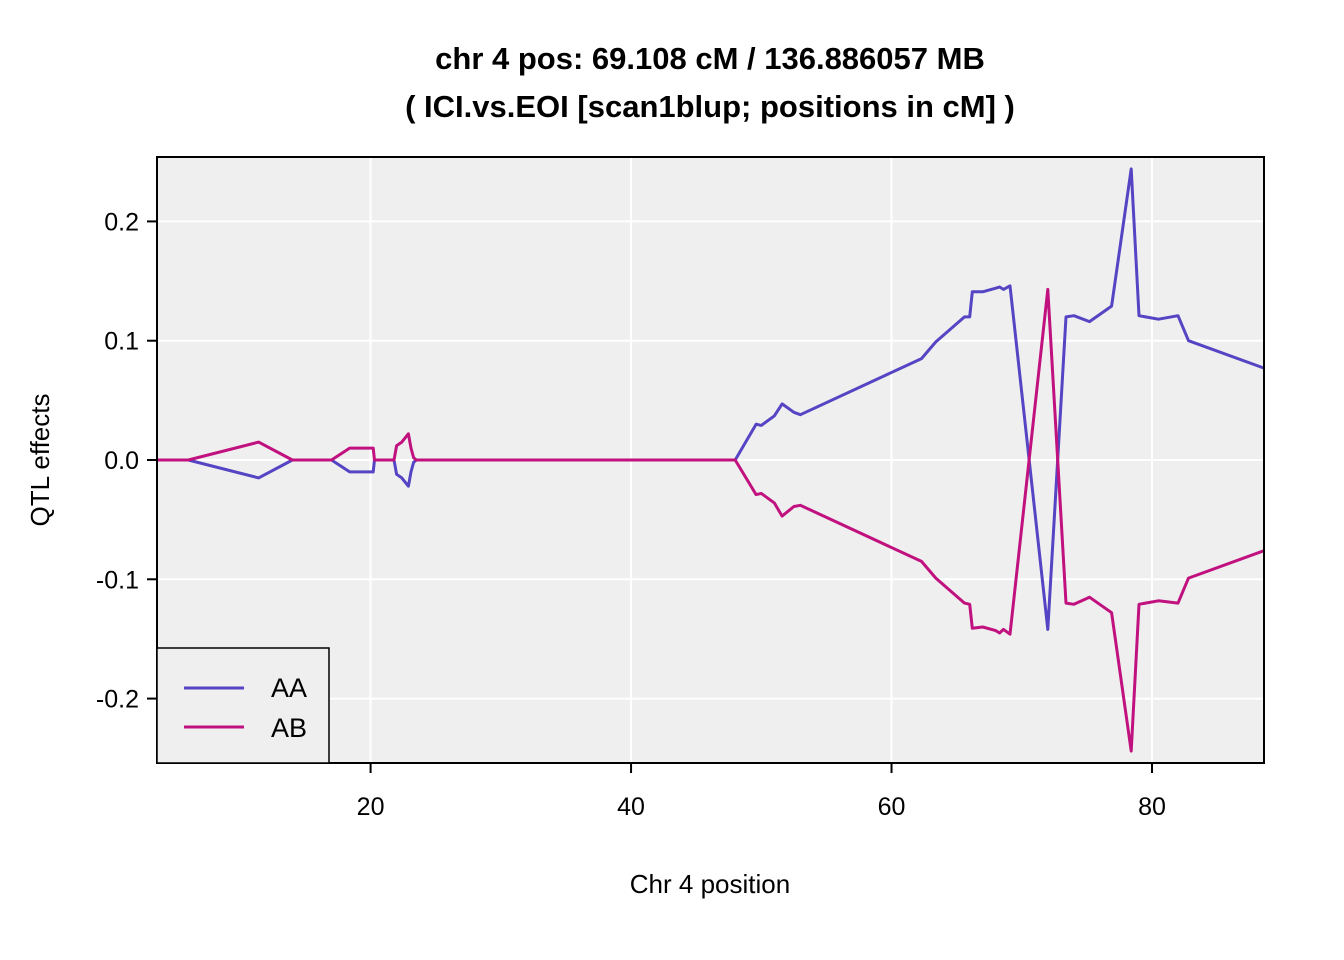 The width and height of the screenshot is (1344, 960). Describe the element at coordinates (121, 342) in the screenshot. I see `y-tick-label-3: 0.1` at that location.